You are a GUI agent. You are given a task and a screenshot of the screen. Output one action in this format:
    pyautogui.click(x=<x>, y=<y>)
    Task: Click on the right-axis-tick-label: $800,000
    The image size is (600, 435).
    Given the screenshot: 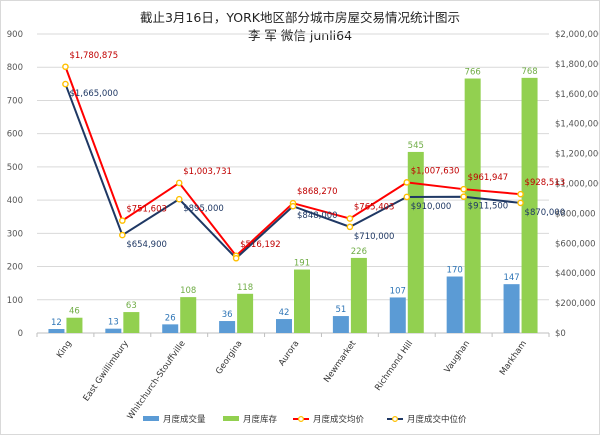 What is the action you would take?
    pyautogui.click(x=575, y=214)
    